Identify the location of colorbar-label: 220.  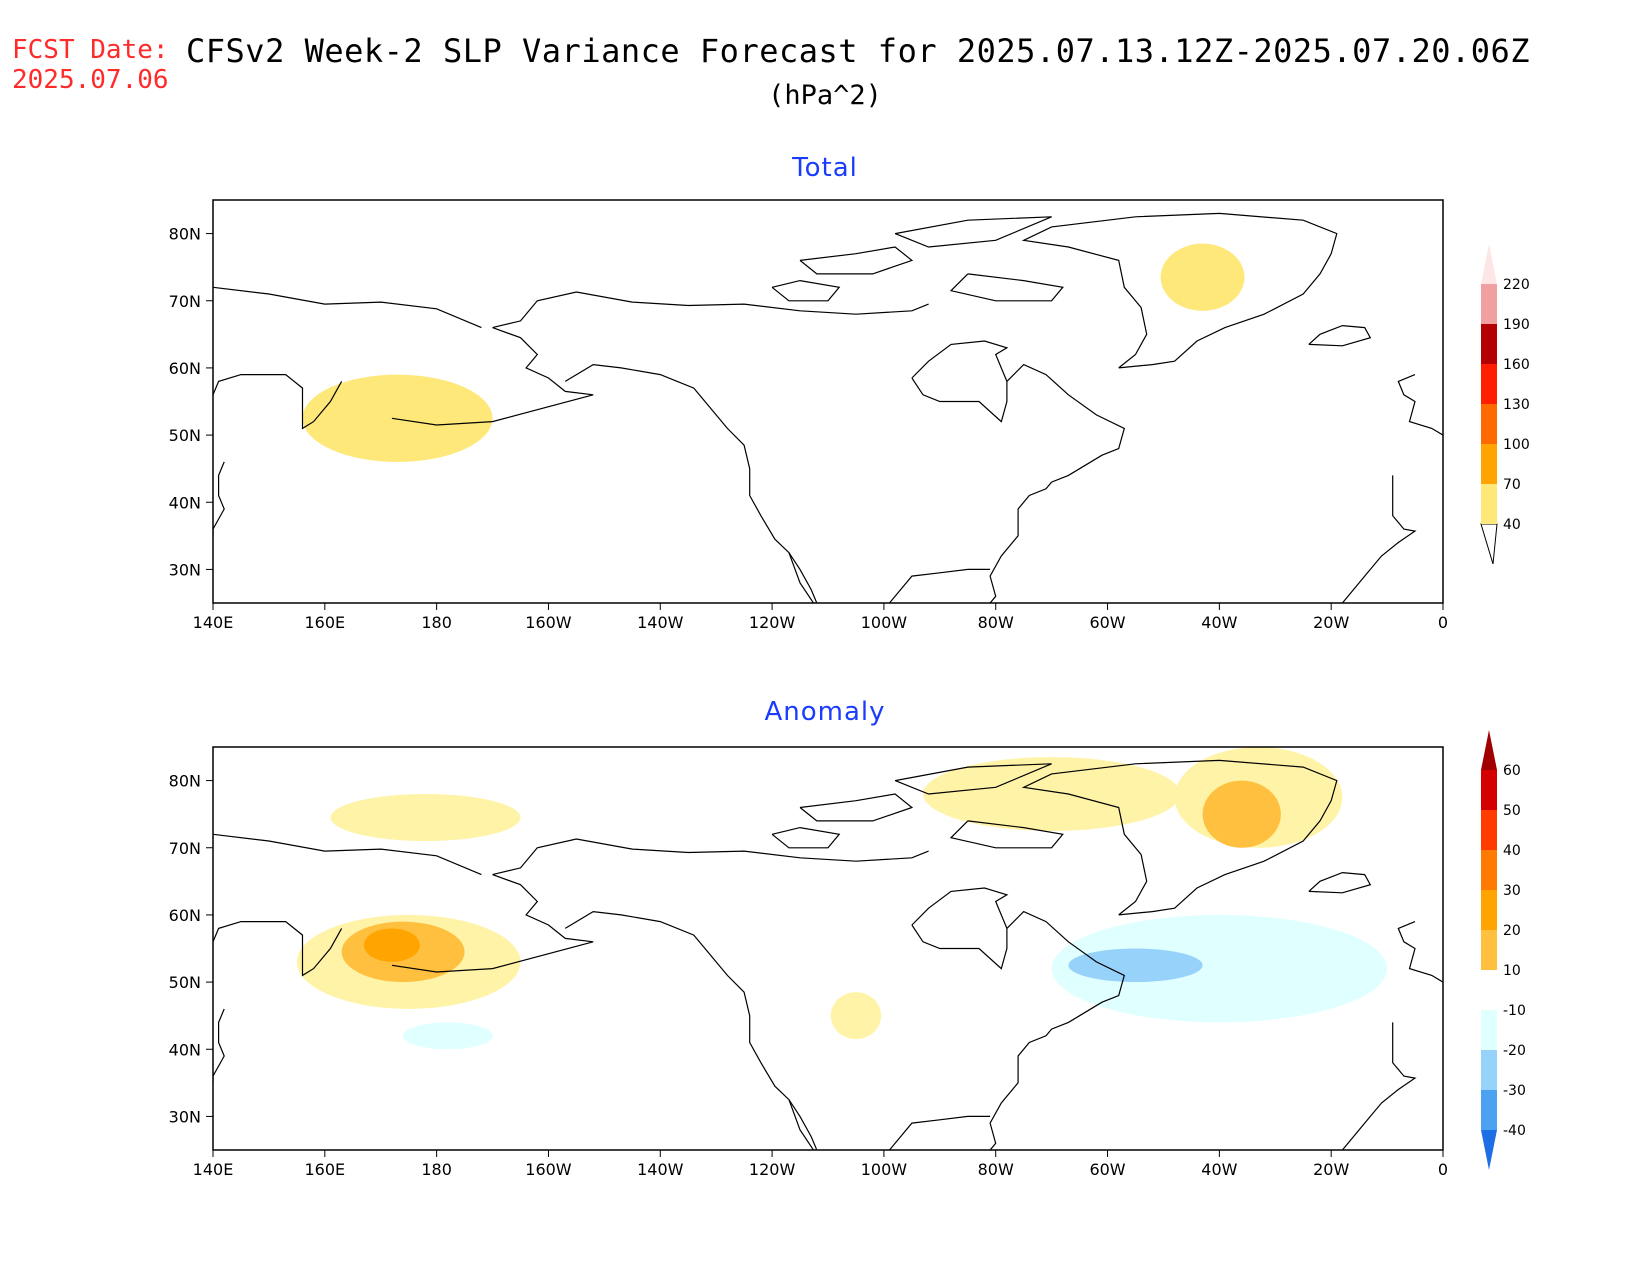
(1516, 285).